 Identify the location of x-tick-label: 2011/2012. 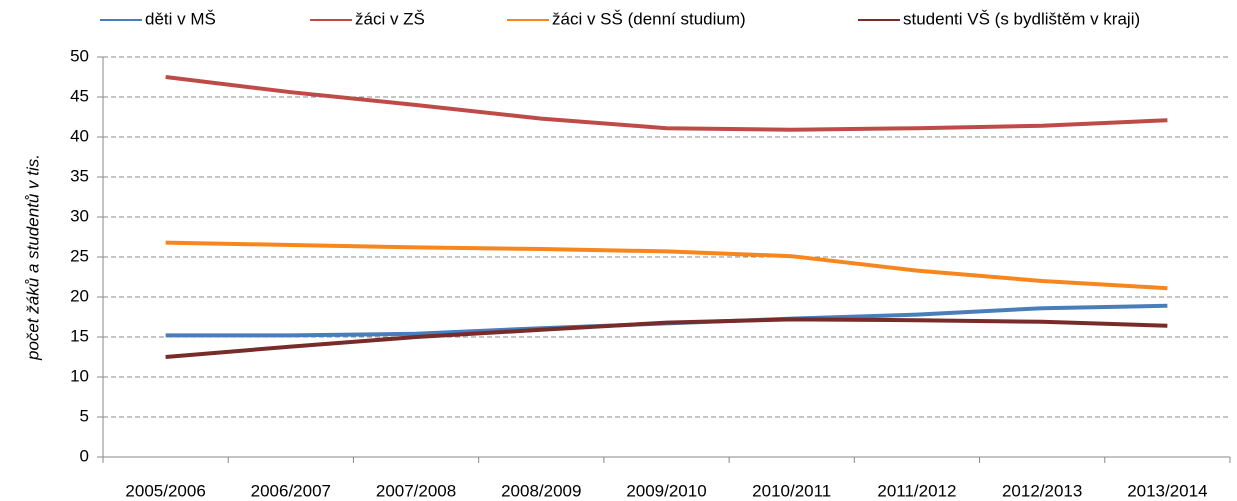
(916, 490).